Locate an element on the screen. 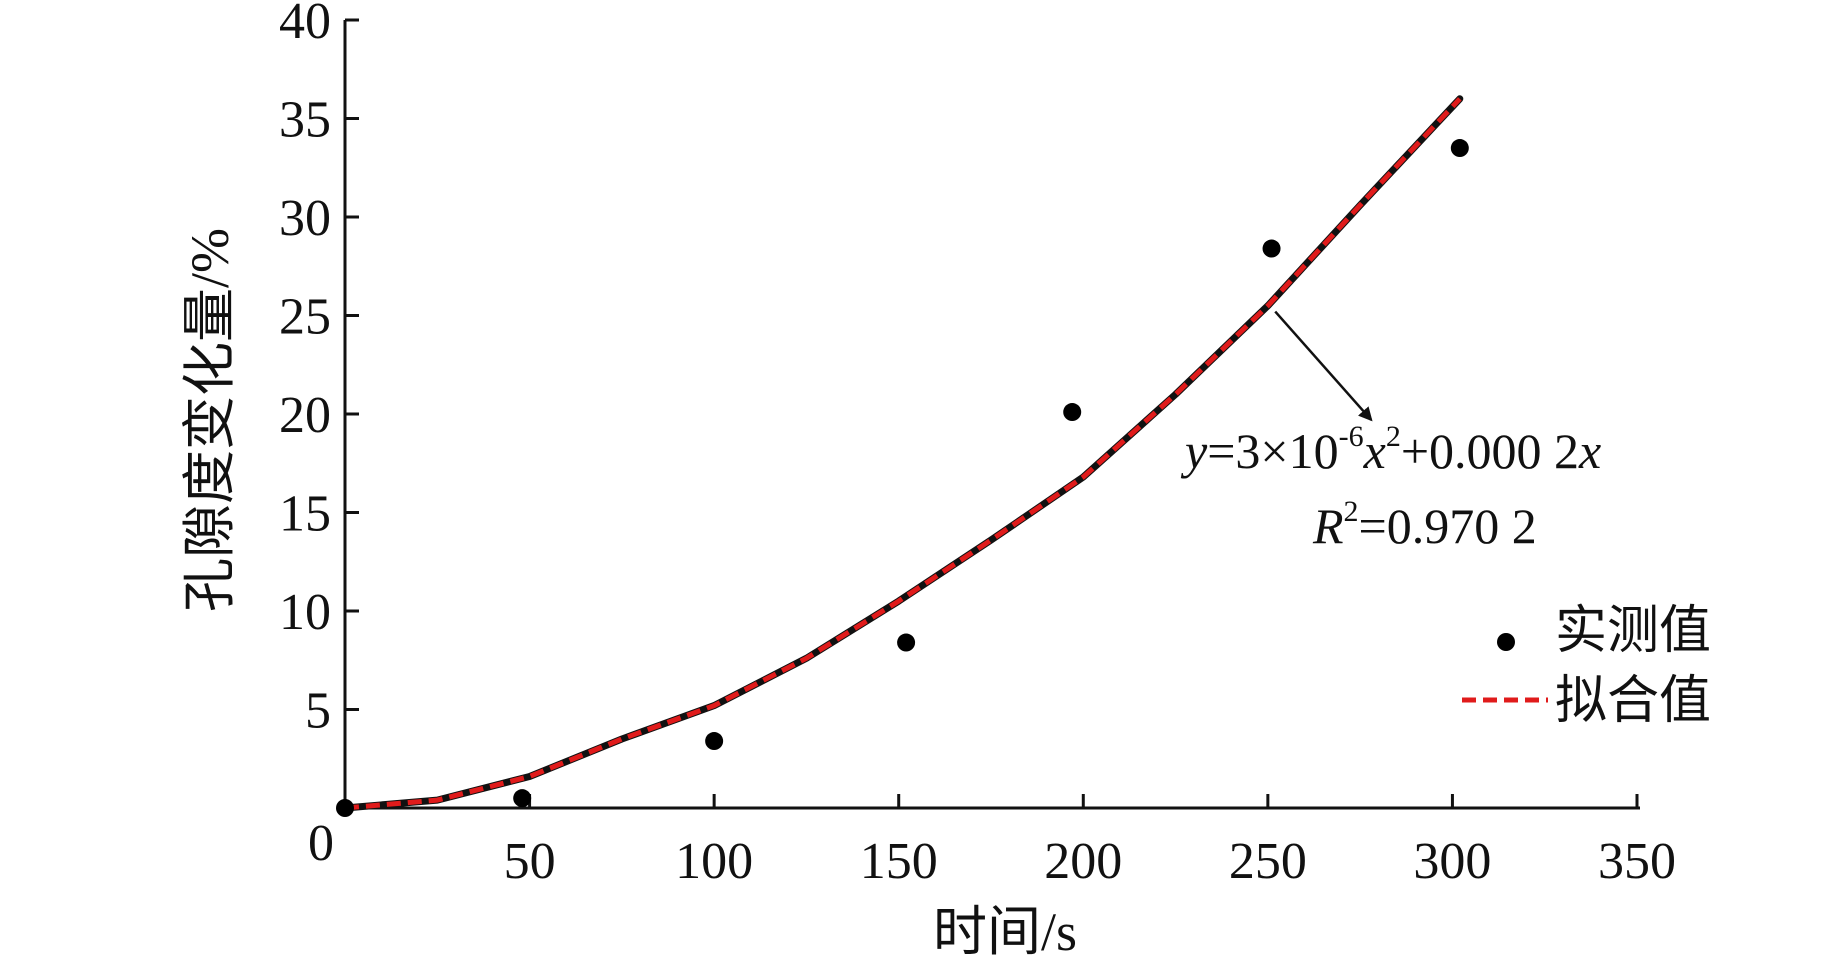 Image resolution: width=1843 pixels, height=961 pixels. y-tick-label: 20 is located at coordinates (305, 415).